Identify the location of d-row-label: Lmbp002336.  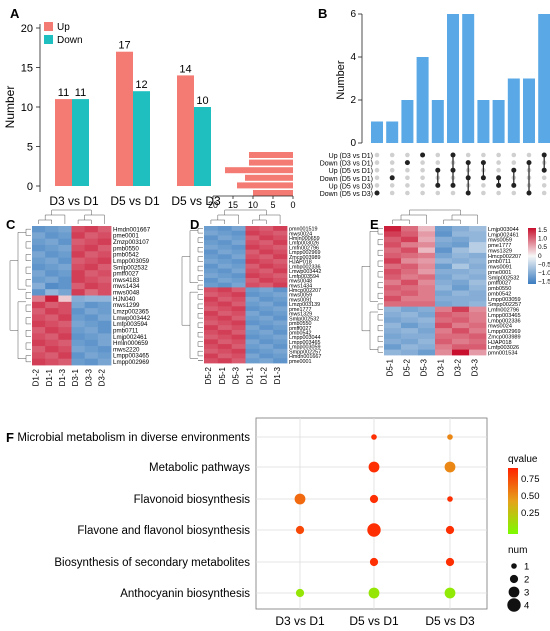
(304, 267).